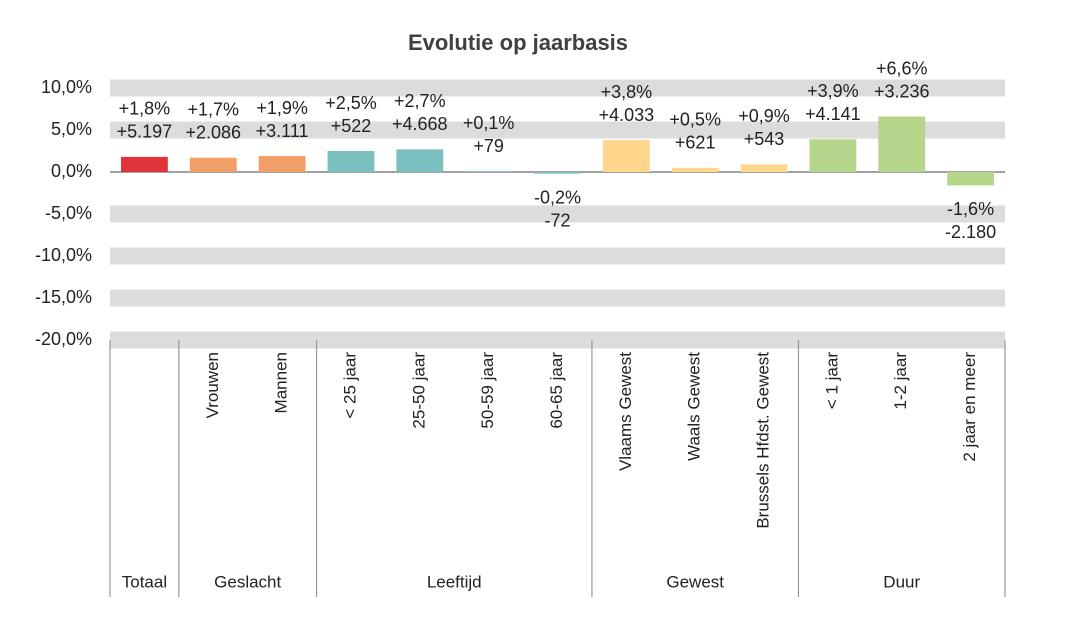  What do you see at coordinates (68, 213) in the screenshot?
I see `y-tick-label: -5,0%` at bounding box center [68, 213].